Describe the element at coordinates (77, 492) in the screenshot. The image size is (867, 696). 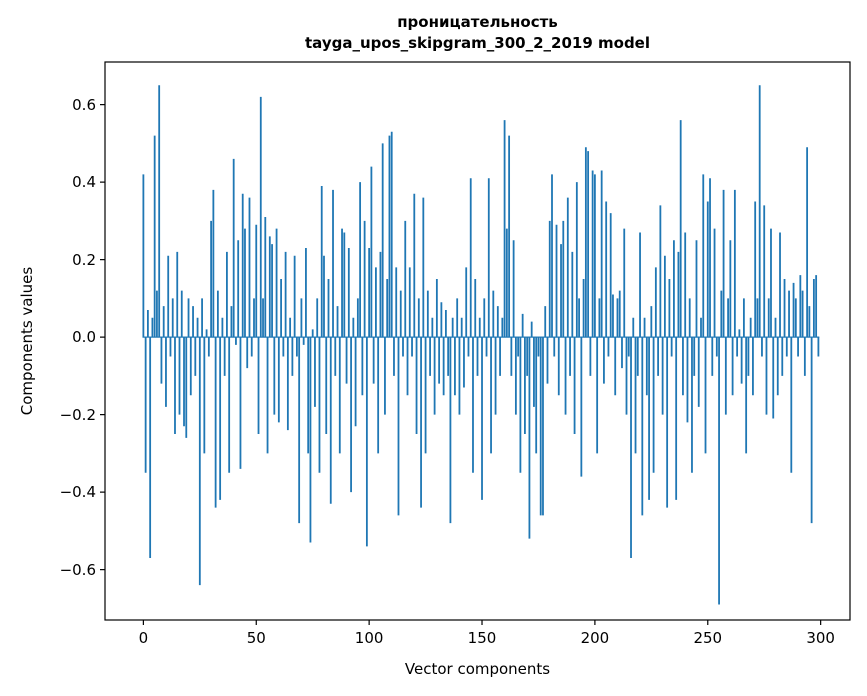
I see `y-tick-label: −0.4` at that location.